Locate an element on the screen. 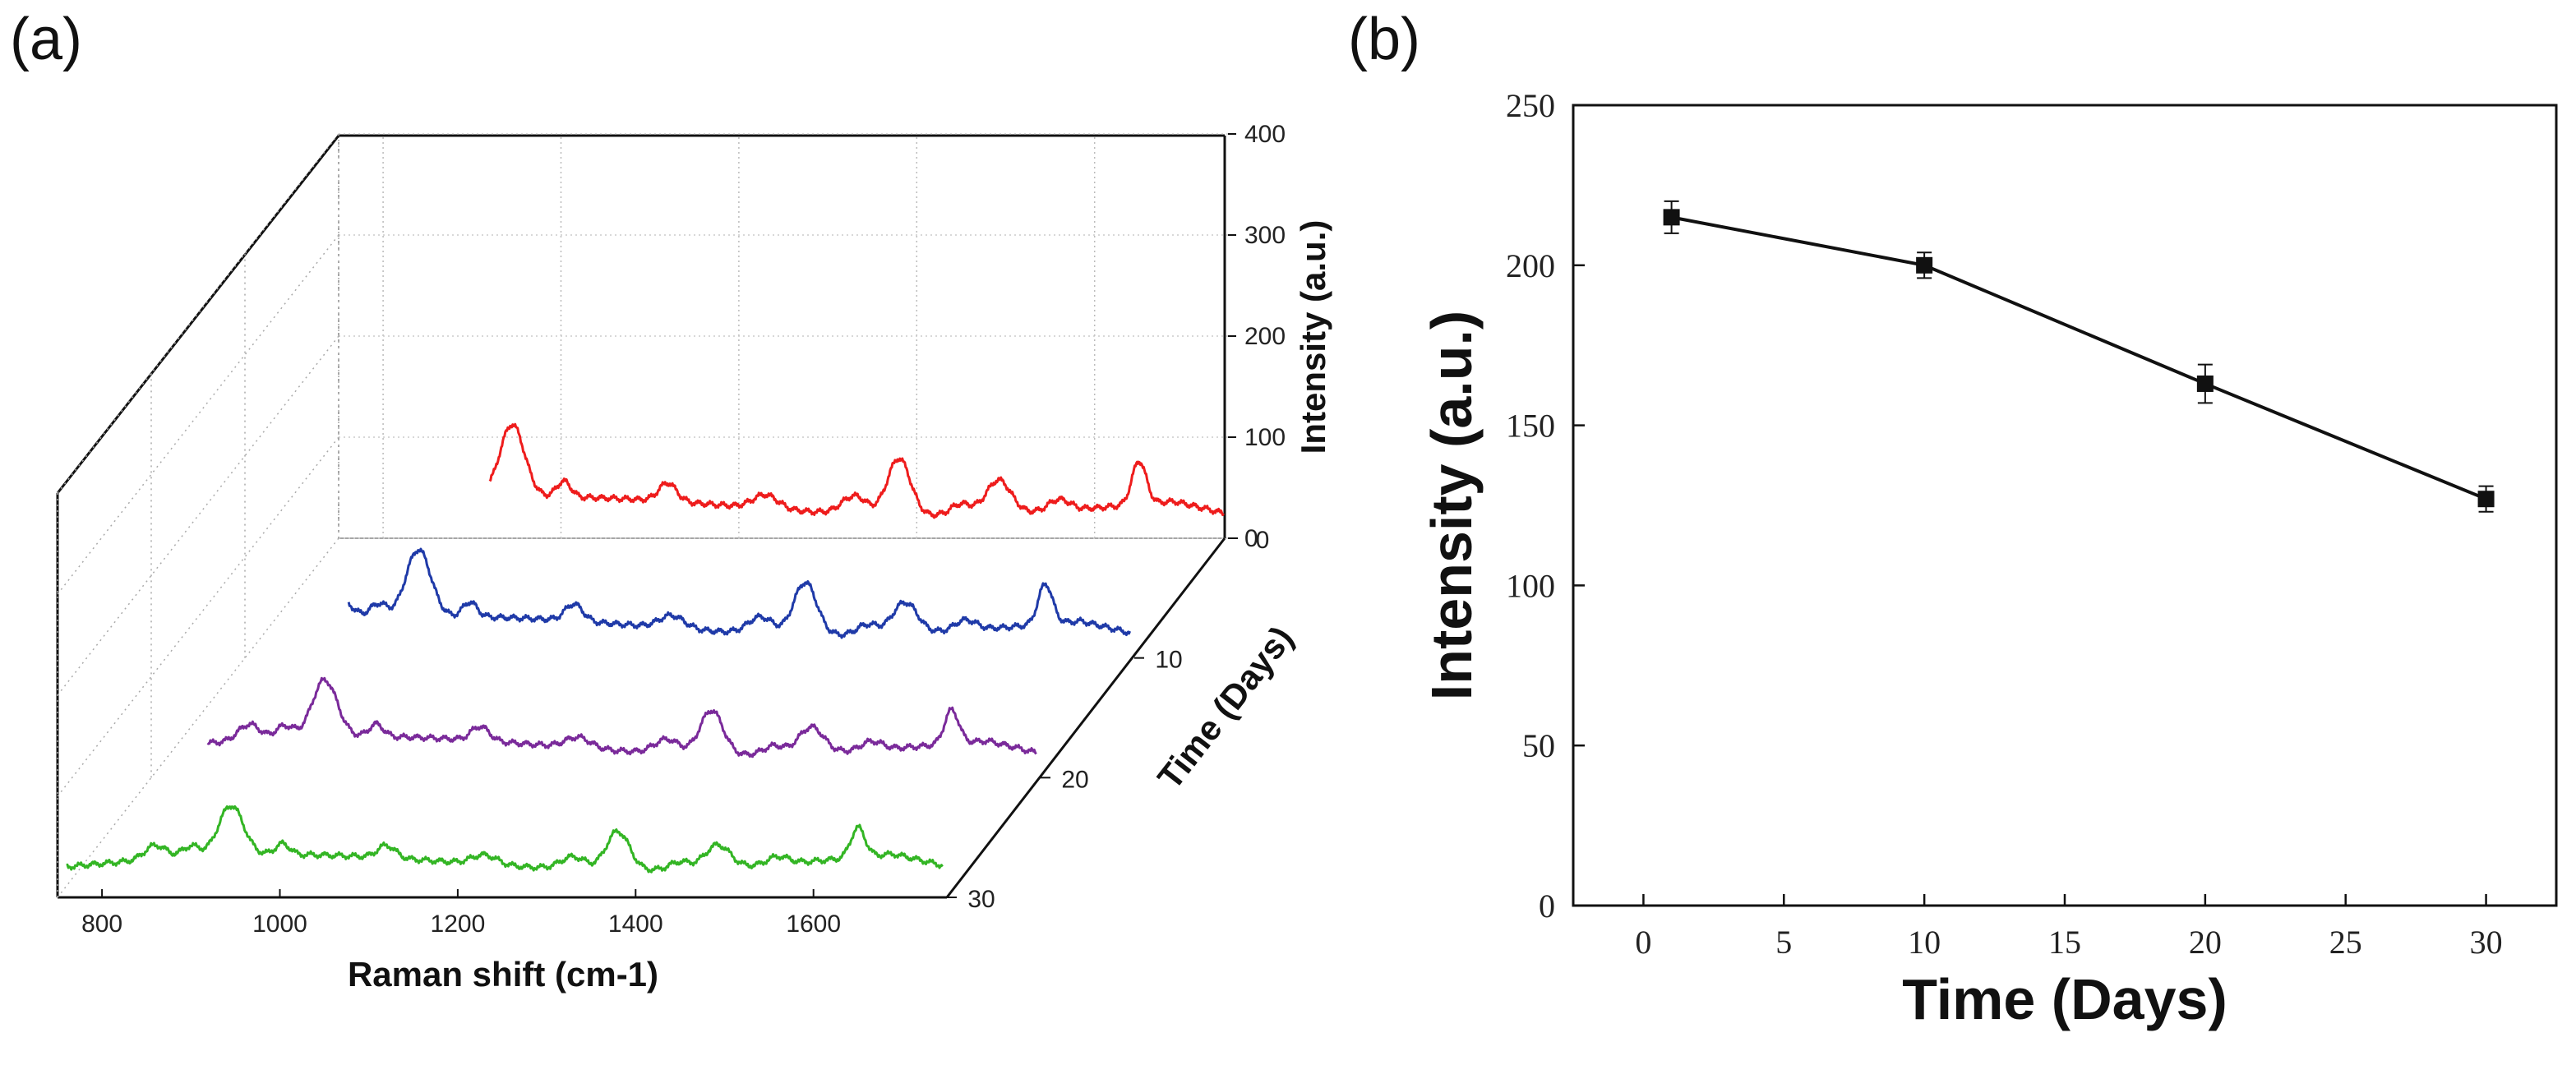 The width and height of the screenshot is (2576, 1065). y-tick-label-400: 400 is located at coordinates (1265, 134).